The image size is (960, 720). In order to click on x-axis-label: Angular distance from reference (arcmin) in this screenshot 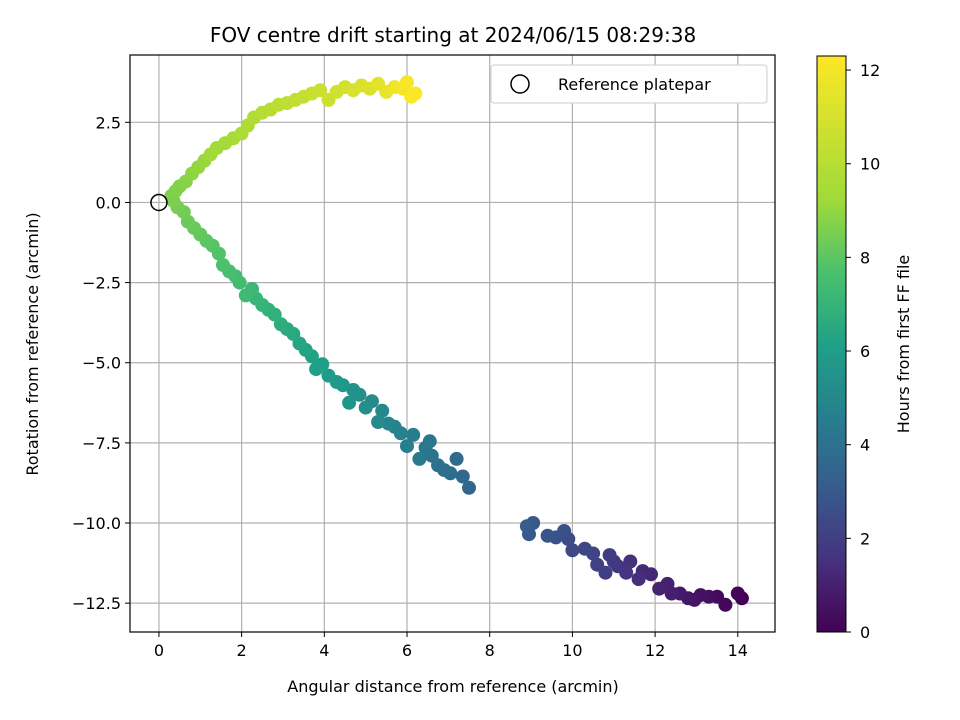, I will do `click(452, 686)`.